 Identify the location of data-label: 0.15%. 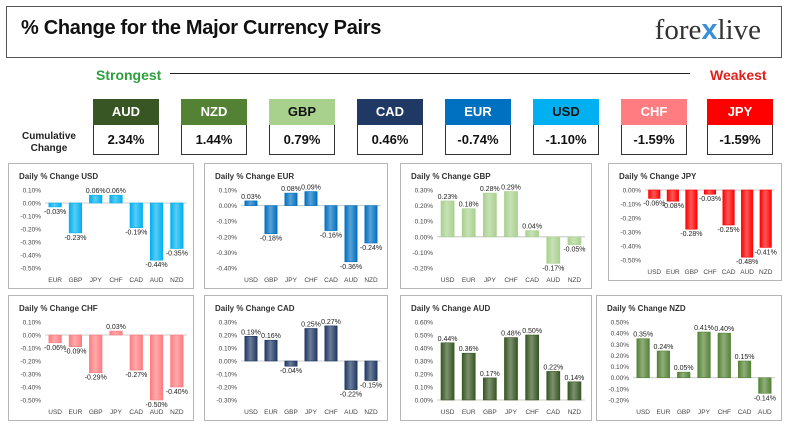
(745, 357).